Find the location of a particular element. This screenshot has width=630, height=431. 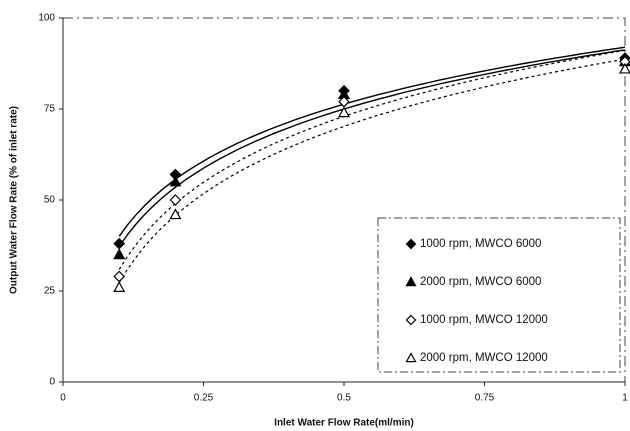

legend-label: 2000 rpm, MWCO 12000 is located at coordinates (484, 358).